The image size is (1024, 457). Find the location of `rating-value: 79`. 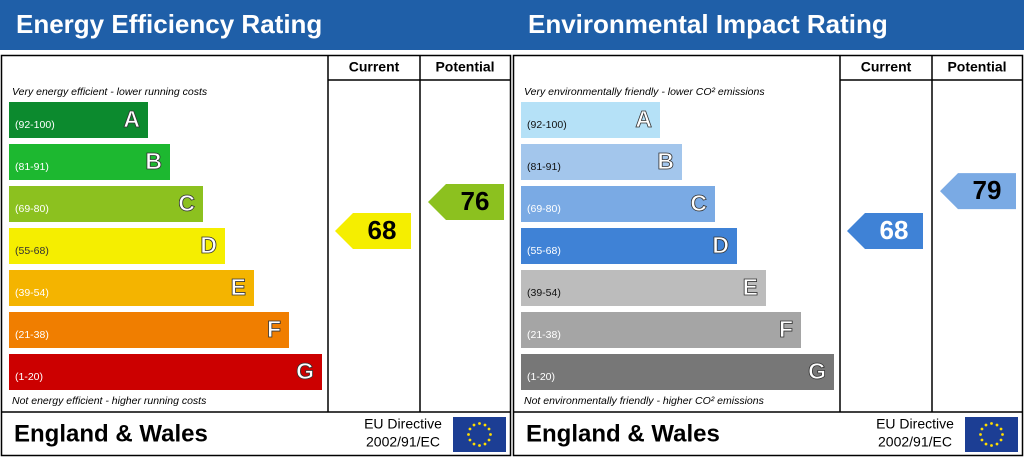

rating-value: 79 is located at coordinates (987, 190).